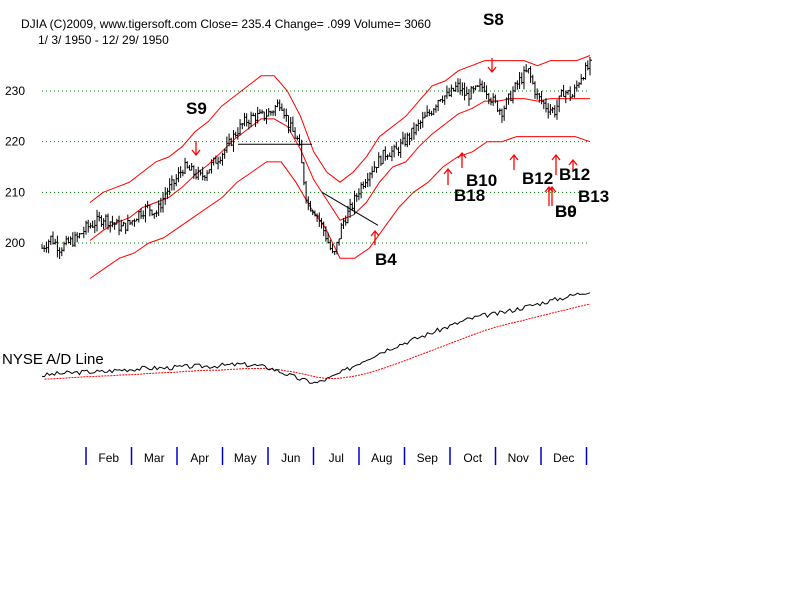 This screenshot has height=600, width=800. Describe the element at coordinates (15, 192) in the screenshot. I see `y-tick-label-210: 210` at that location.